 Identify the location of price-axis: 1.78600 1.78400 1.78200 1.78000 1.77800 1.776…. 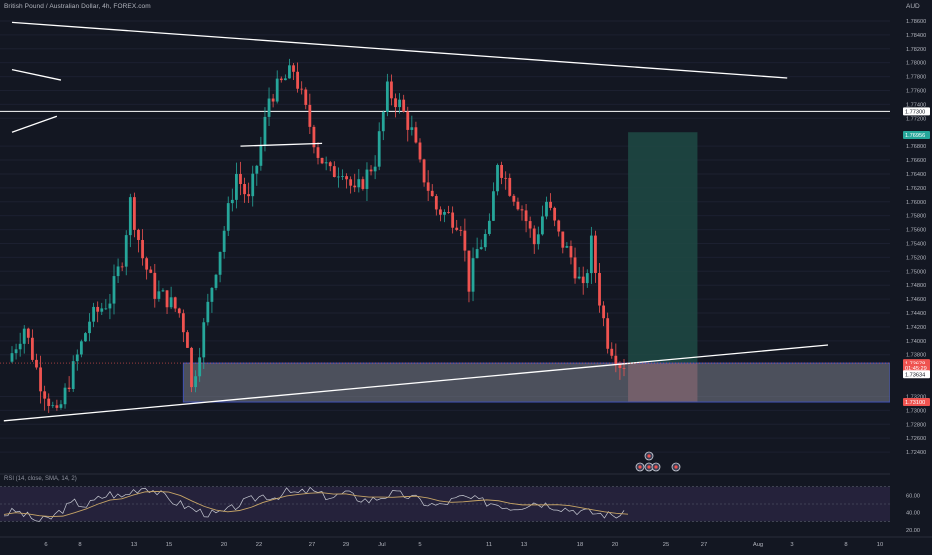
(911, 275).